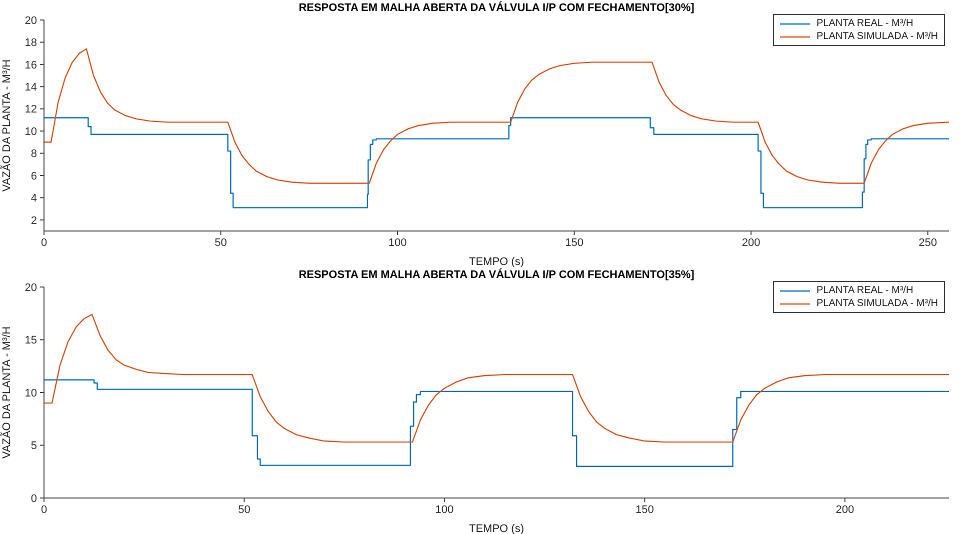 This screenshot has height=534, width=961. What do you see at coordinates (30, 340) in the screenshot?
I see `y-tick-label: 15` at bounding box center [30, 340].